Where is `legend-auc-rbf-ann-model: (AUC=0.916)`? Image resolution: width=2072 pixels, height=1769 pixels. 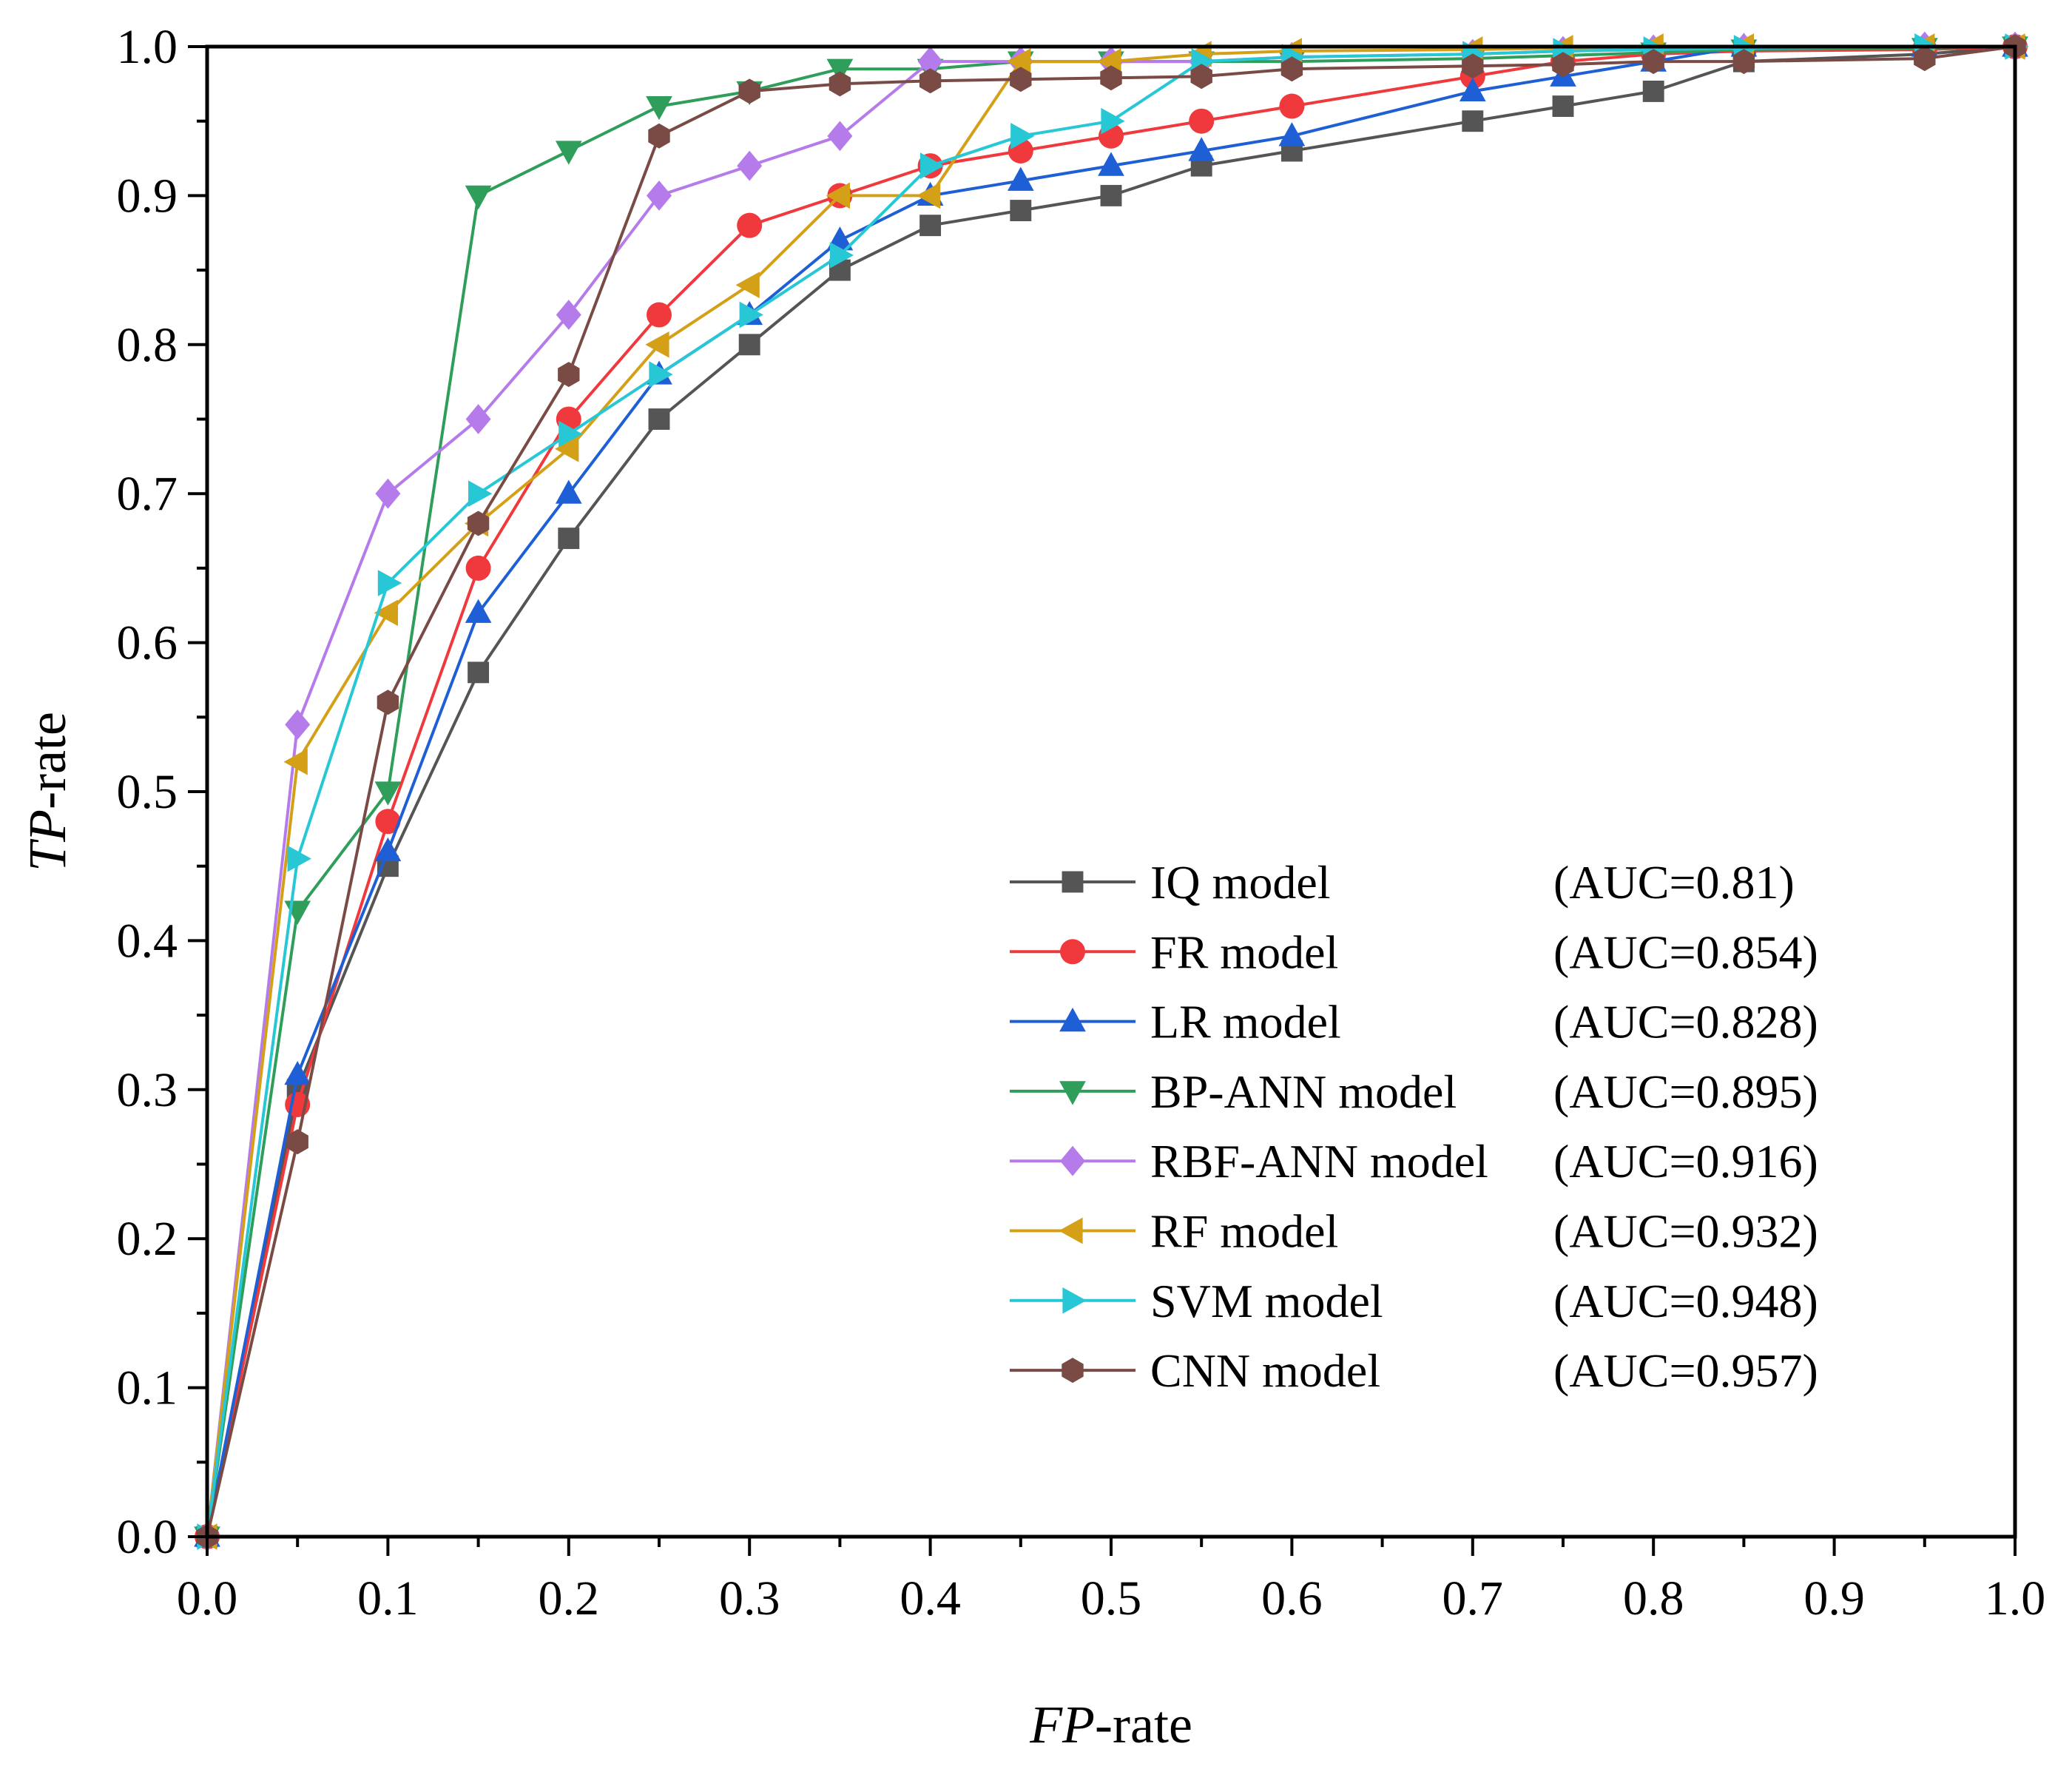
legend-auc-rbf-ann-model: (AUC=0.916) is located at coordinates (1686, 1161).